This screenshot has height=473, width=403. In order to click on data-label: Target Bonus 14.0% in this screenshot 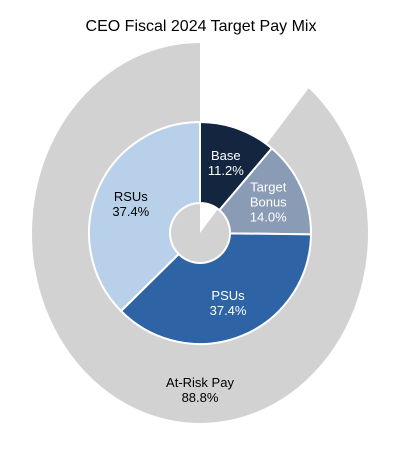, I will do `click(268, 201)`.